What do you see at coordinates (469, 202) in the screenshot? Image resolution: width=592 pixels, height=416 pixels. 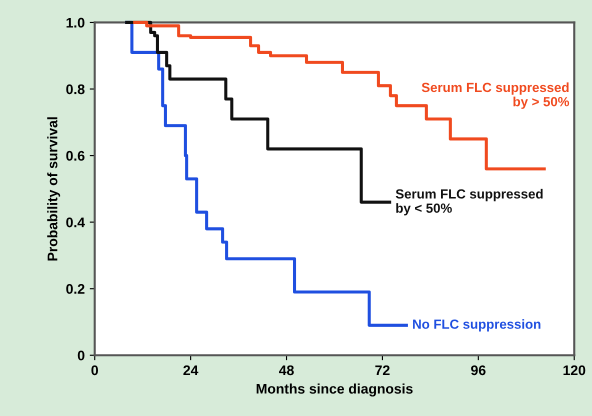 I see `series-label: Serum FLC suppressed by < 50%` at bounding box center [469, 202].